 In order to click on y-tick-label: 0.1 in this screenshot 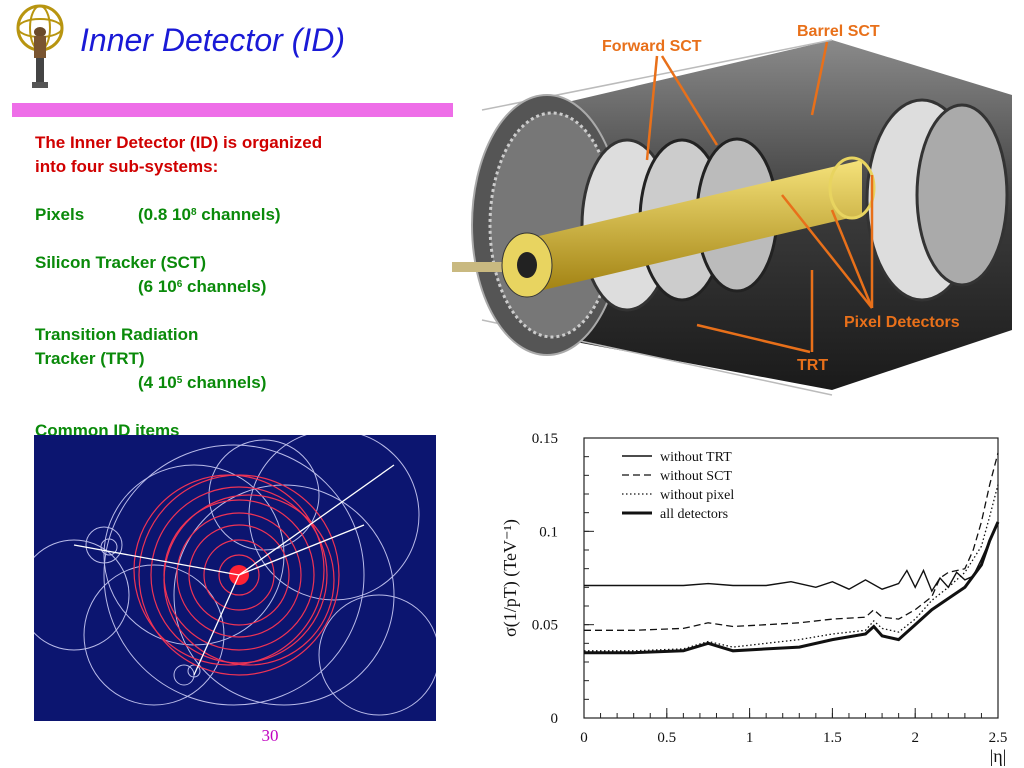, I will do `click(548, 532)`.